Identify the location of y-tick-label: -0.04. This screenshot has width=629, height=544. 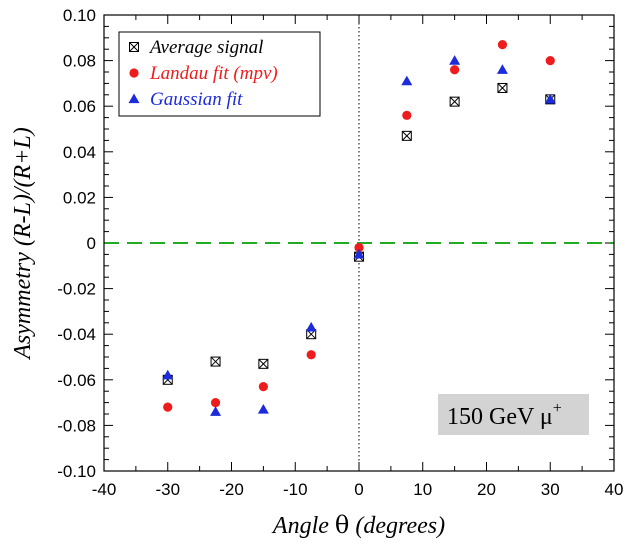
(76, 334).